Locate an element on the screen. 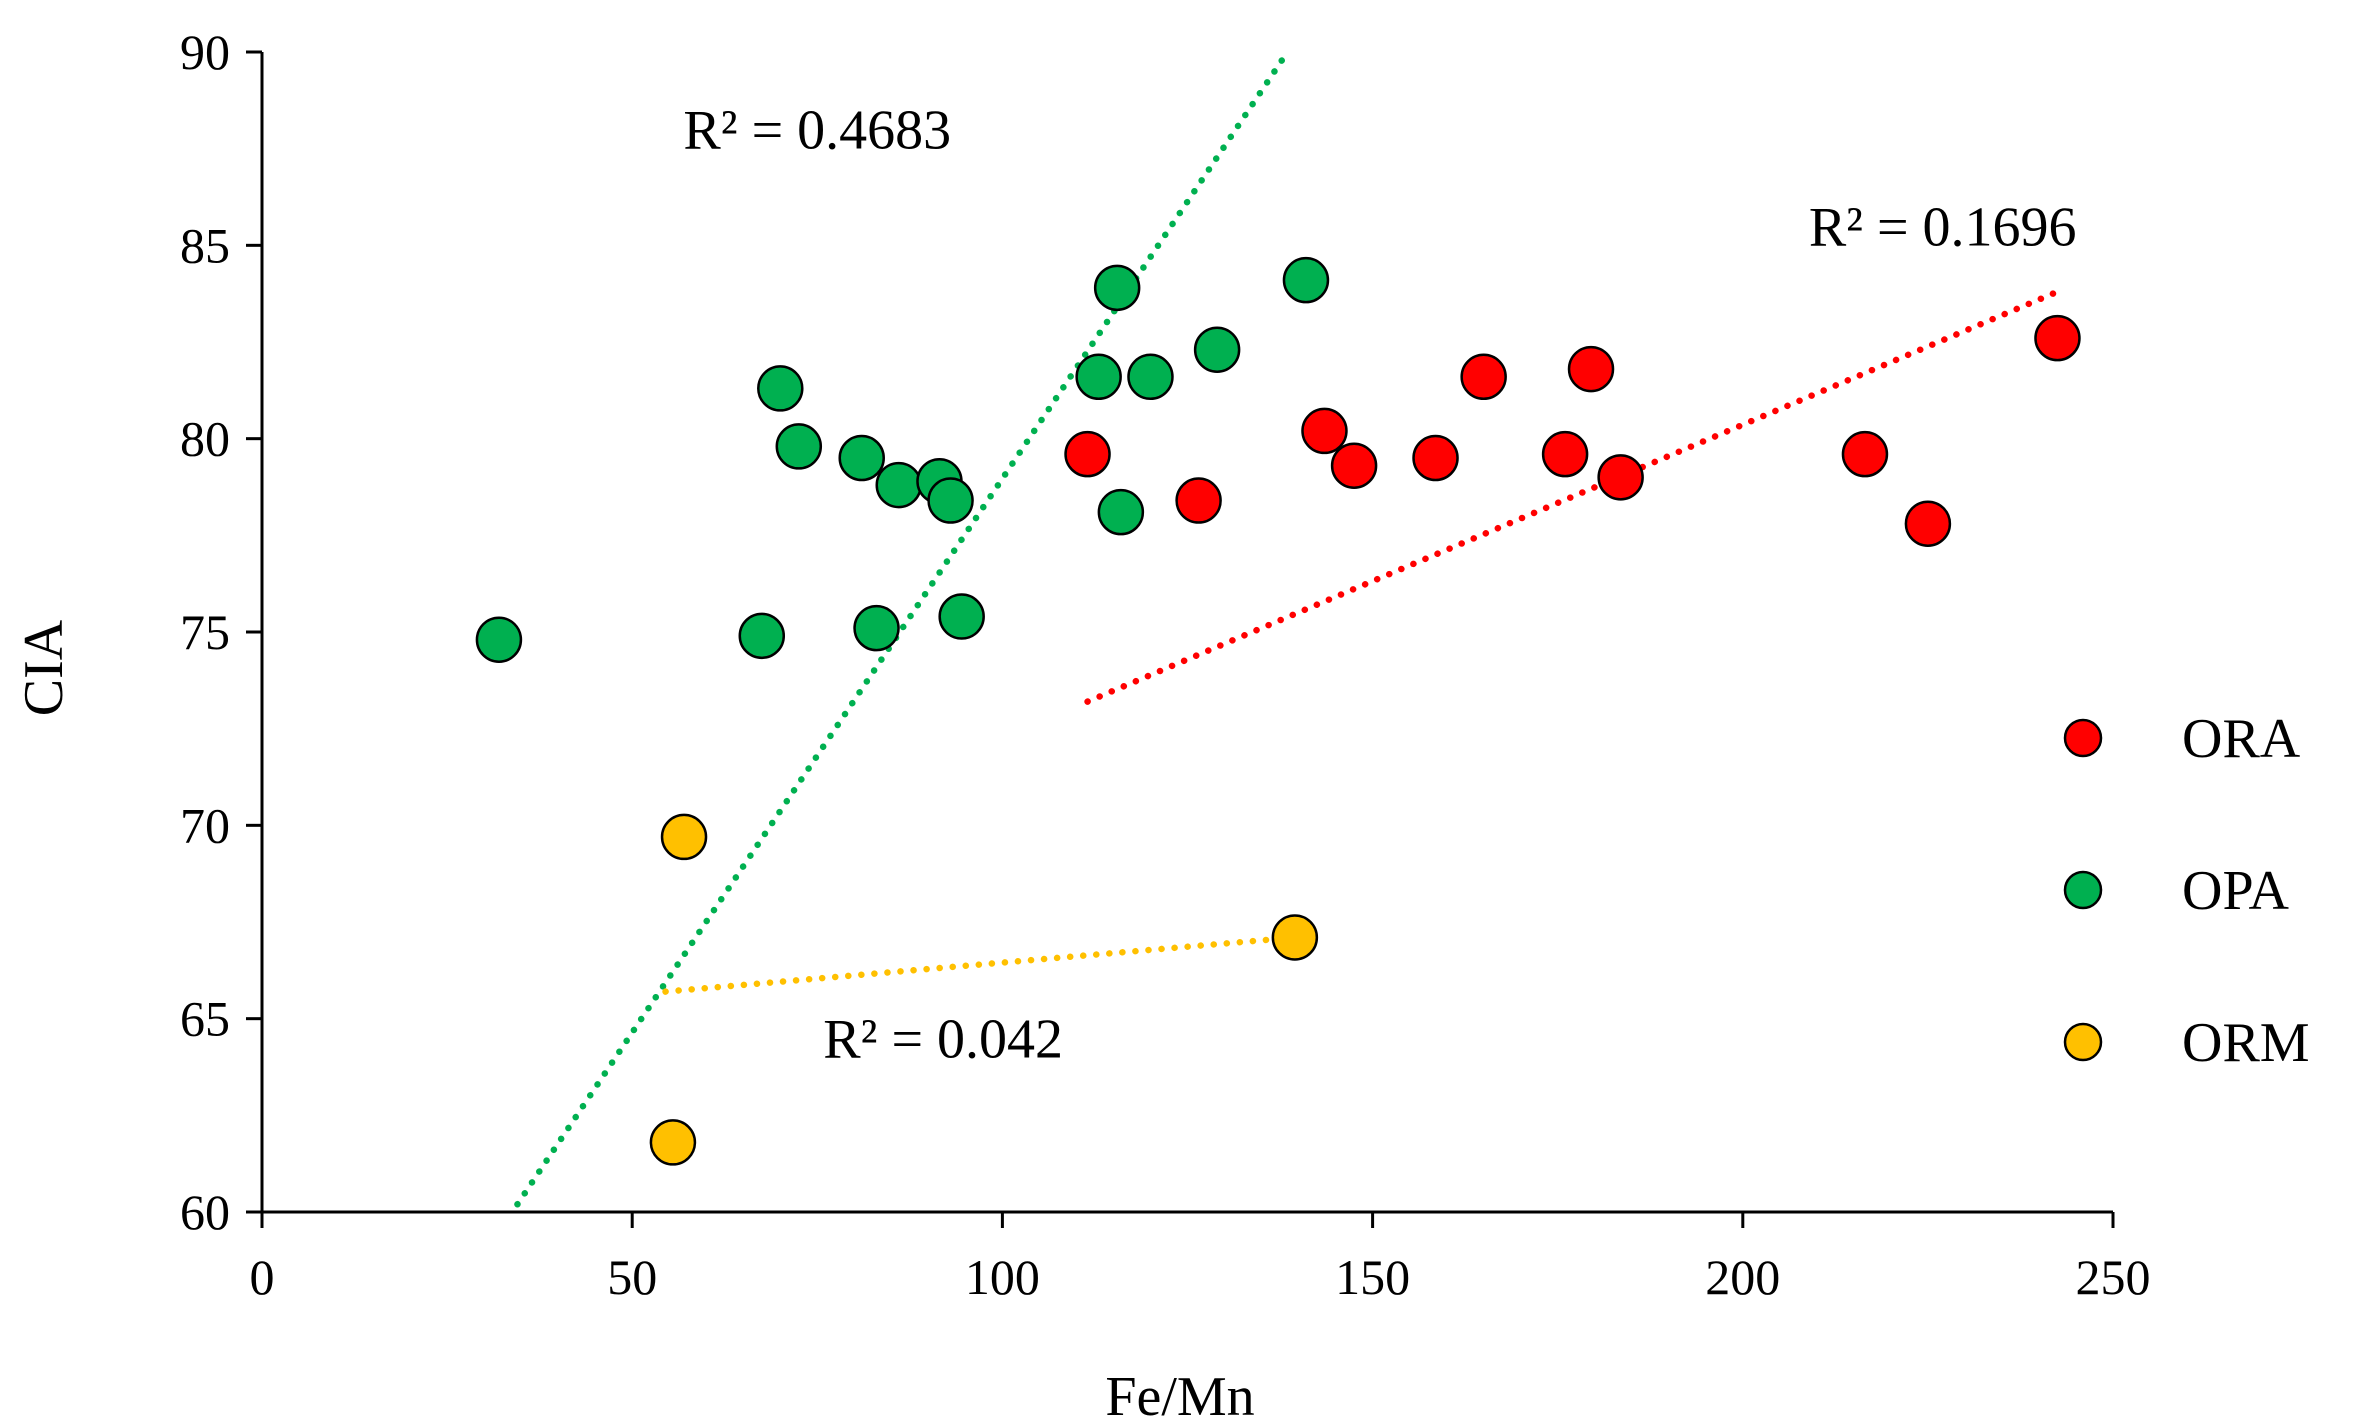 The image size is (2370, 1427). ora-r2-label: R² = 0.1696 is located at coordinates (1943, 227).